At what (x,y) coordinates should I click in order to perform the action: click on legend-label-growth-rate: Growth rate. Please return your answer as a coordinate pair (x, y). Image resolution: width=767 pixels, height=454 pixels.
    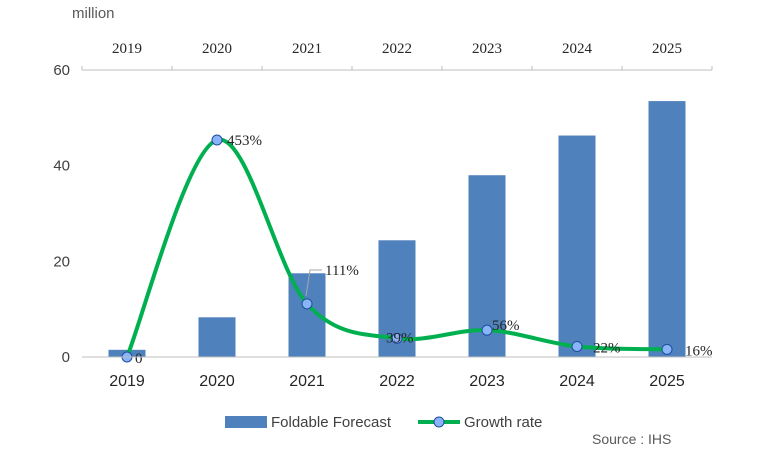
    Looking at the image, I should click on (503, 422).